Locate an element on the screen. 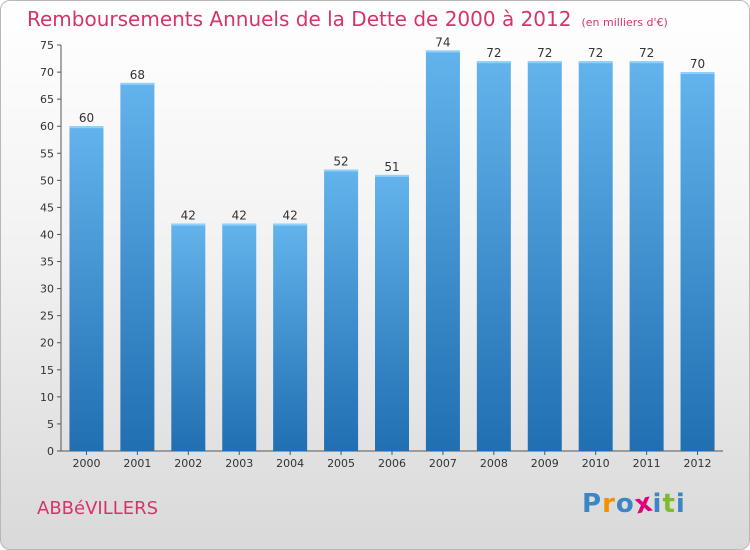  x-tick-label-2000: 2000 is located at coordinates (86, 463).